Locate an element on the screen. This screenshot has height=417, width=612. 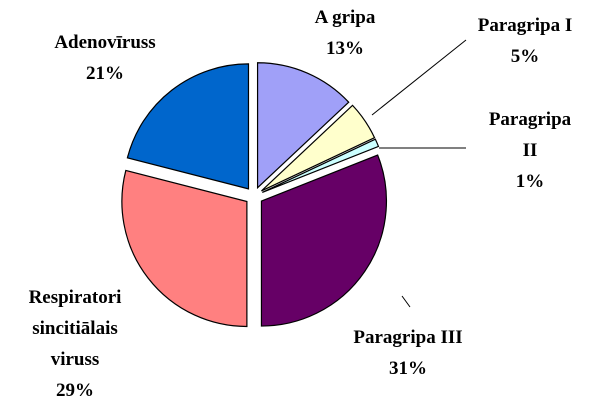
value-label: 13% is located at coordinates (345, 48).